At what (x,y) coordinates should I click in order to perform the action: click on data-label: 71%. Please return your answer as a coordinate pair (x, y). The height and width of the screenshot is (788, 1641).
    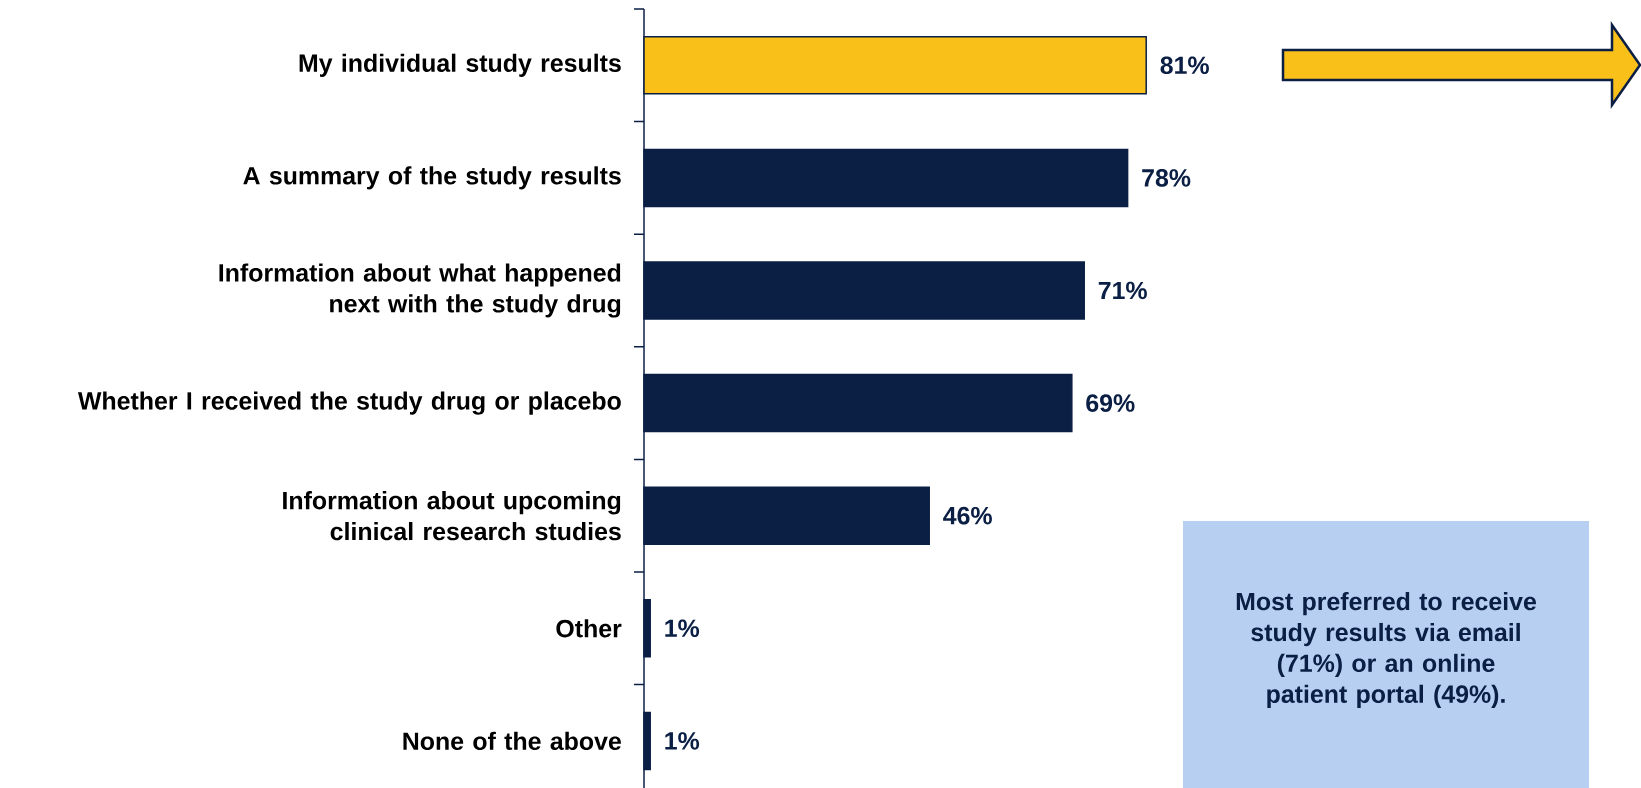
    Looking at the image, I should click on (1122, 290).